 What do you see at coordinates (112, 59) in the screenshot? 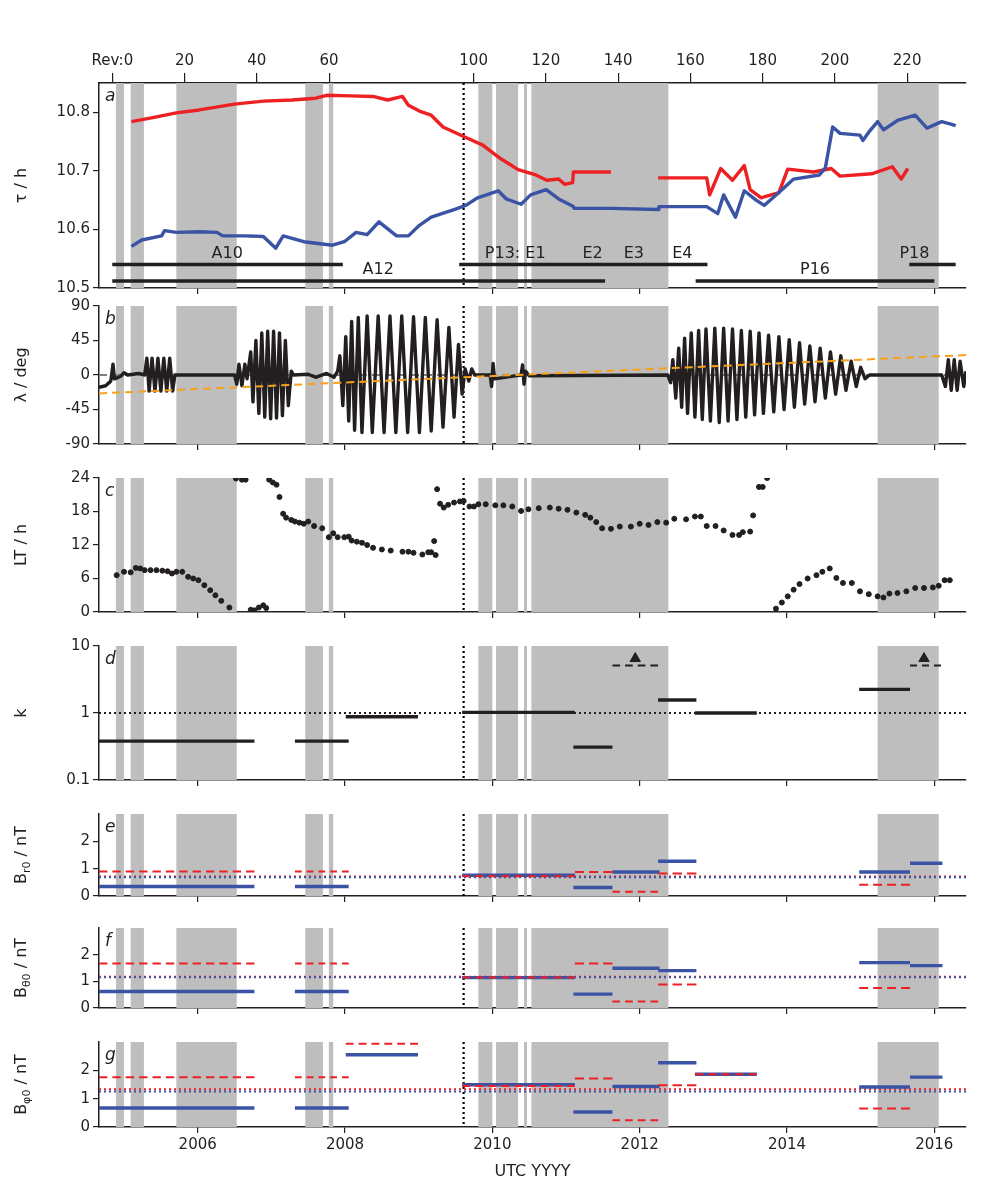
I see `x2-tick-label: Rev:0` at bounding box center [112, 59].